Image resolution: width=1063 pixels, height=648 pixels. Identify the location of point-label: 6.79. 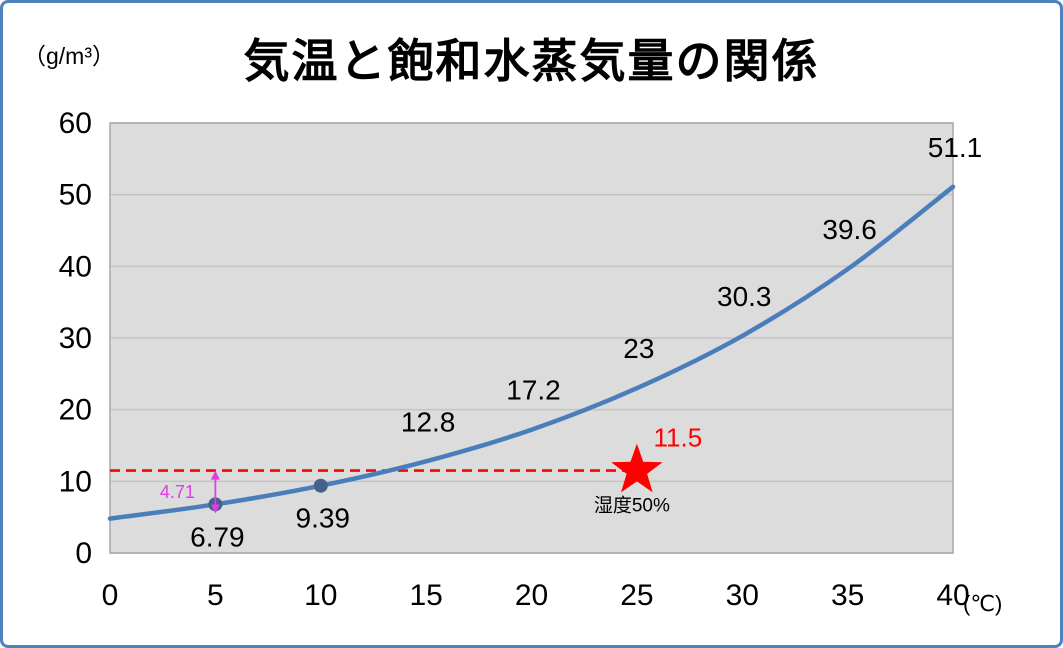
(217, 536).